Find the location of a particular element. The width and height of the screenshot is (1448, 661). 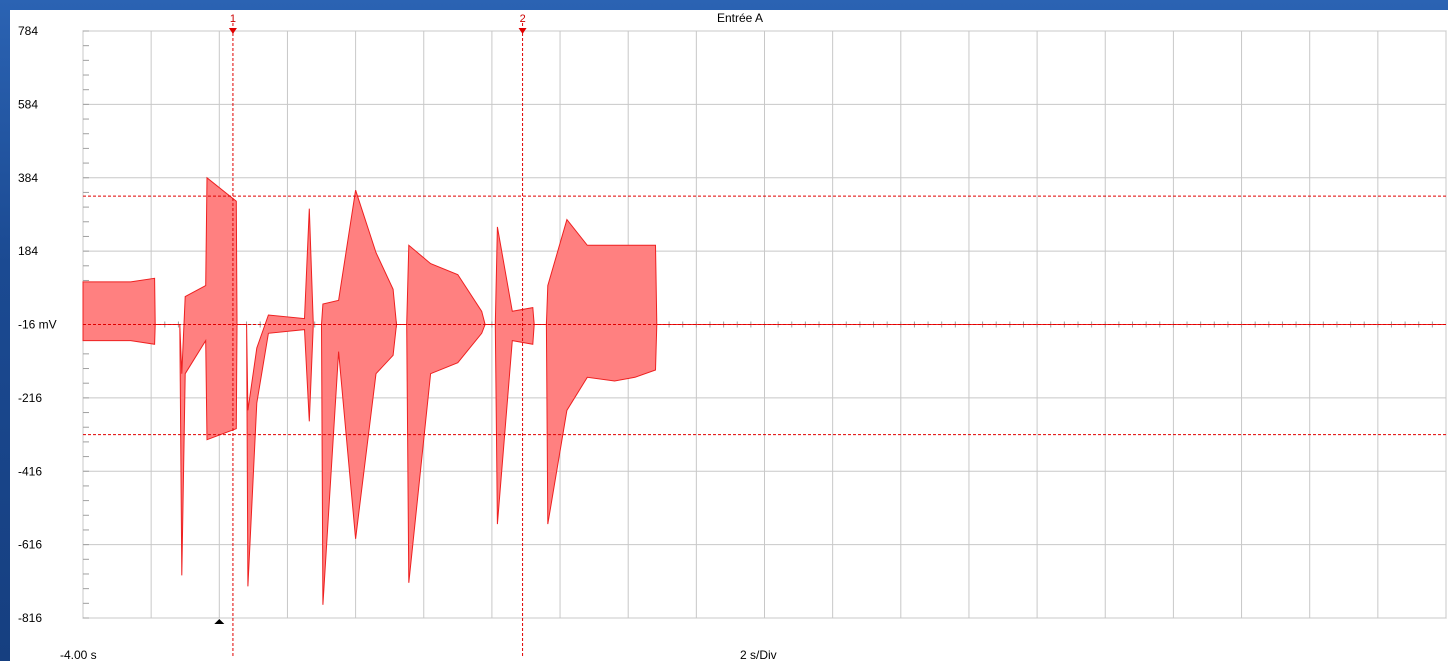

y-tick-label: -416 is located at coordinates (30, 471).